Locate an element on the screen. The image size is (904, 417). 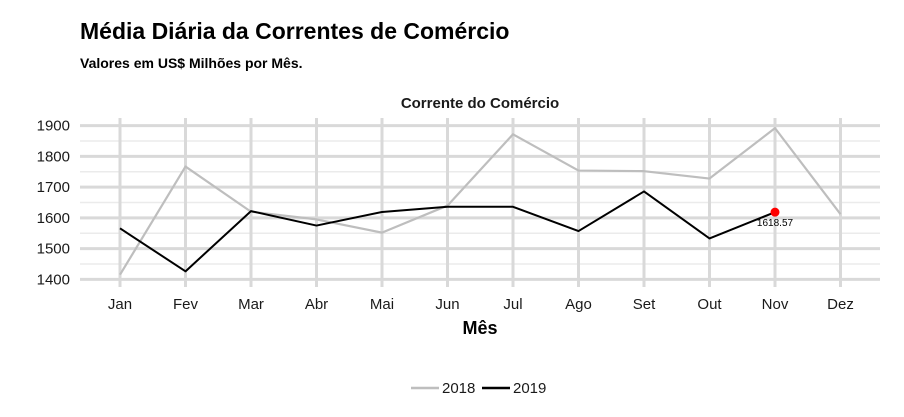
legend-label-2019: 2019 is located at coordinates (529, 388).